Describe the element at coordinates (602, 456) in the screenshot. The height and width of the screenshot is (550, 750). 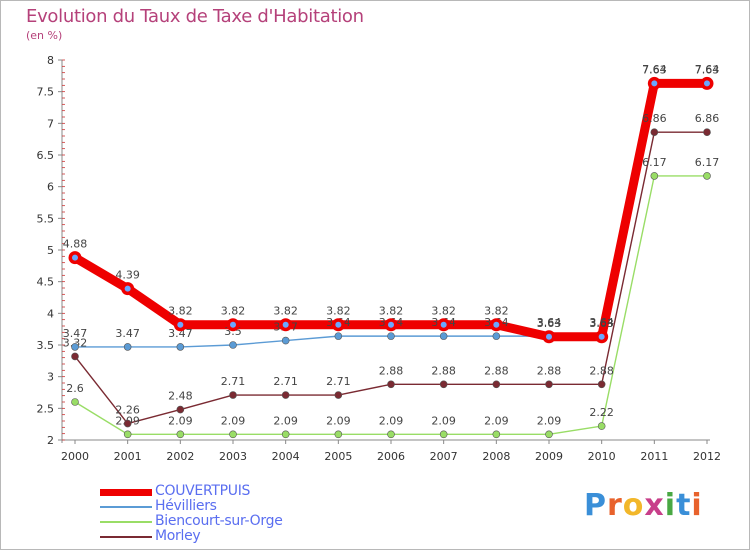
I see `x-tick-label: 2010` at that location.